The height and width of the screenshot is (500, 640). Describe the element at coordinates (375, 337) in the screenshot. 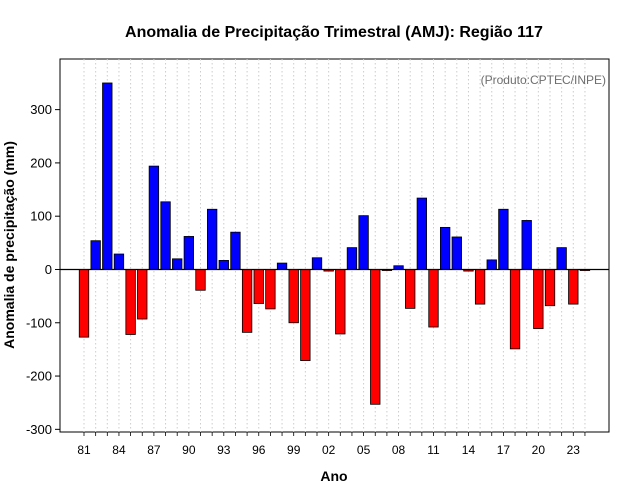

I see `bar-2006` at that location.